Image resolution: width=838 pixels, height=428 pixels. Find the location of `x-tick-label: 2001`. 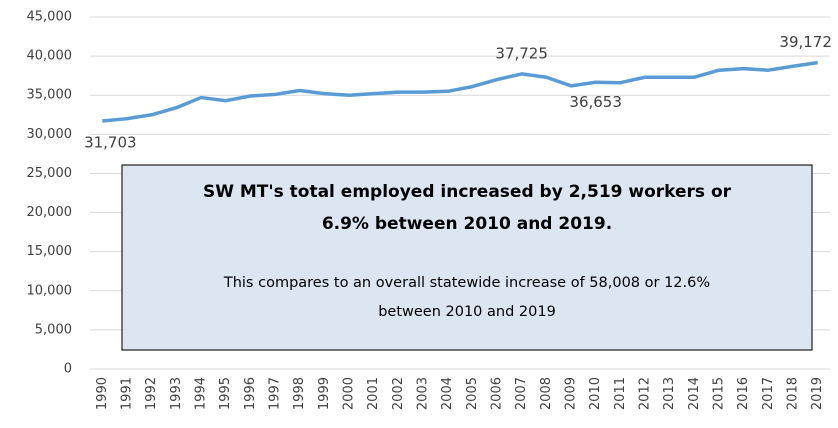

x-tick-label: 2001 is located at coordinates (373, 393).